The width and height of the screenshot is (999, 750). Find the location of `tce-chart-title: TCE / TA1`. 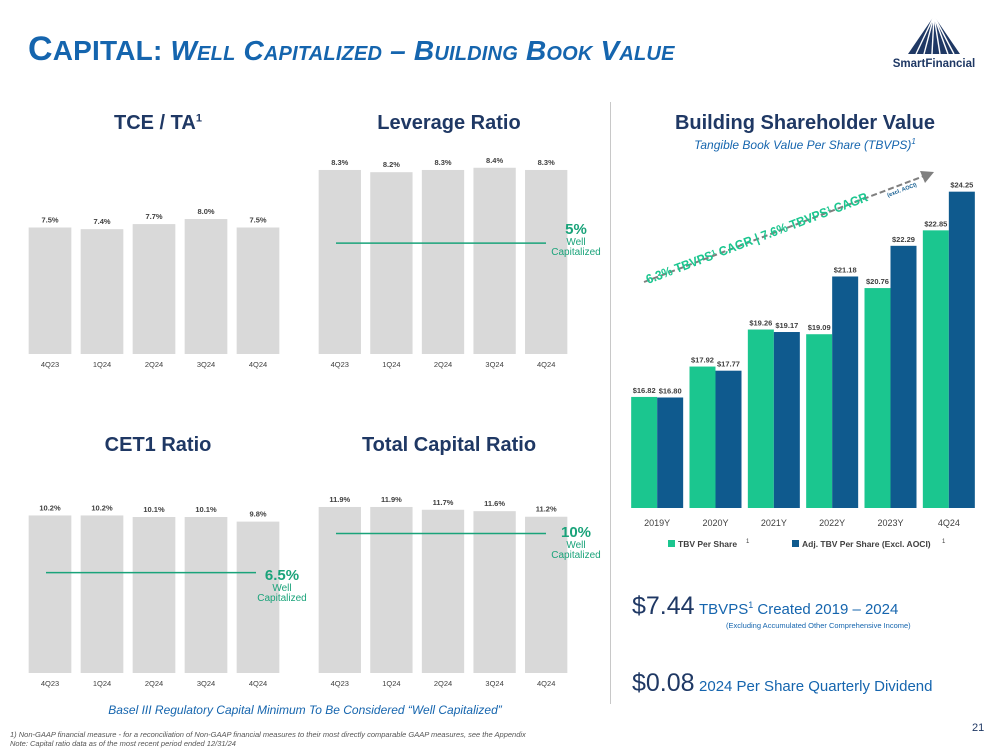

tce-chart-title: TCE / TA1 is located at coordinates (158, 123).